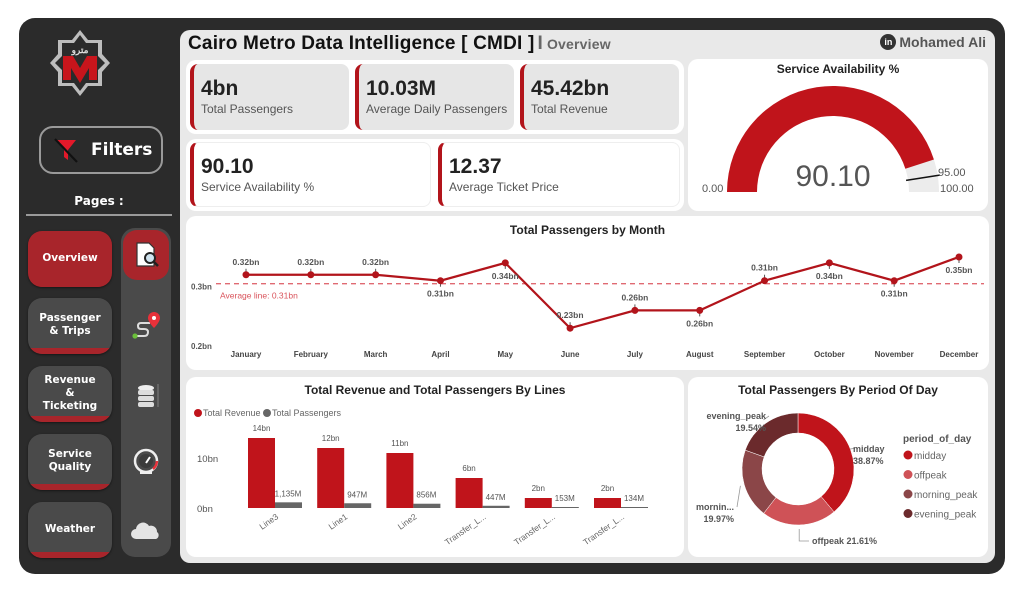 Image resolution: width=1024 pixels, height=592 pixels. I want to click on chart-legend: Total Revenue Total Passengers, so click(268, 413).